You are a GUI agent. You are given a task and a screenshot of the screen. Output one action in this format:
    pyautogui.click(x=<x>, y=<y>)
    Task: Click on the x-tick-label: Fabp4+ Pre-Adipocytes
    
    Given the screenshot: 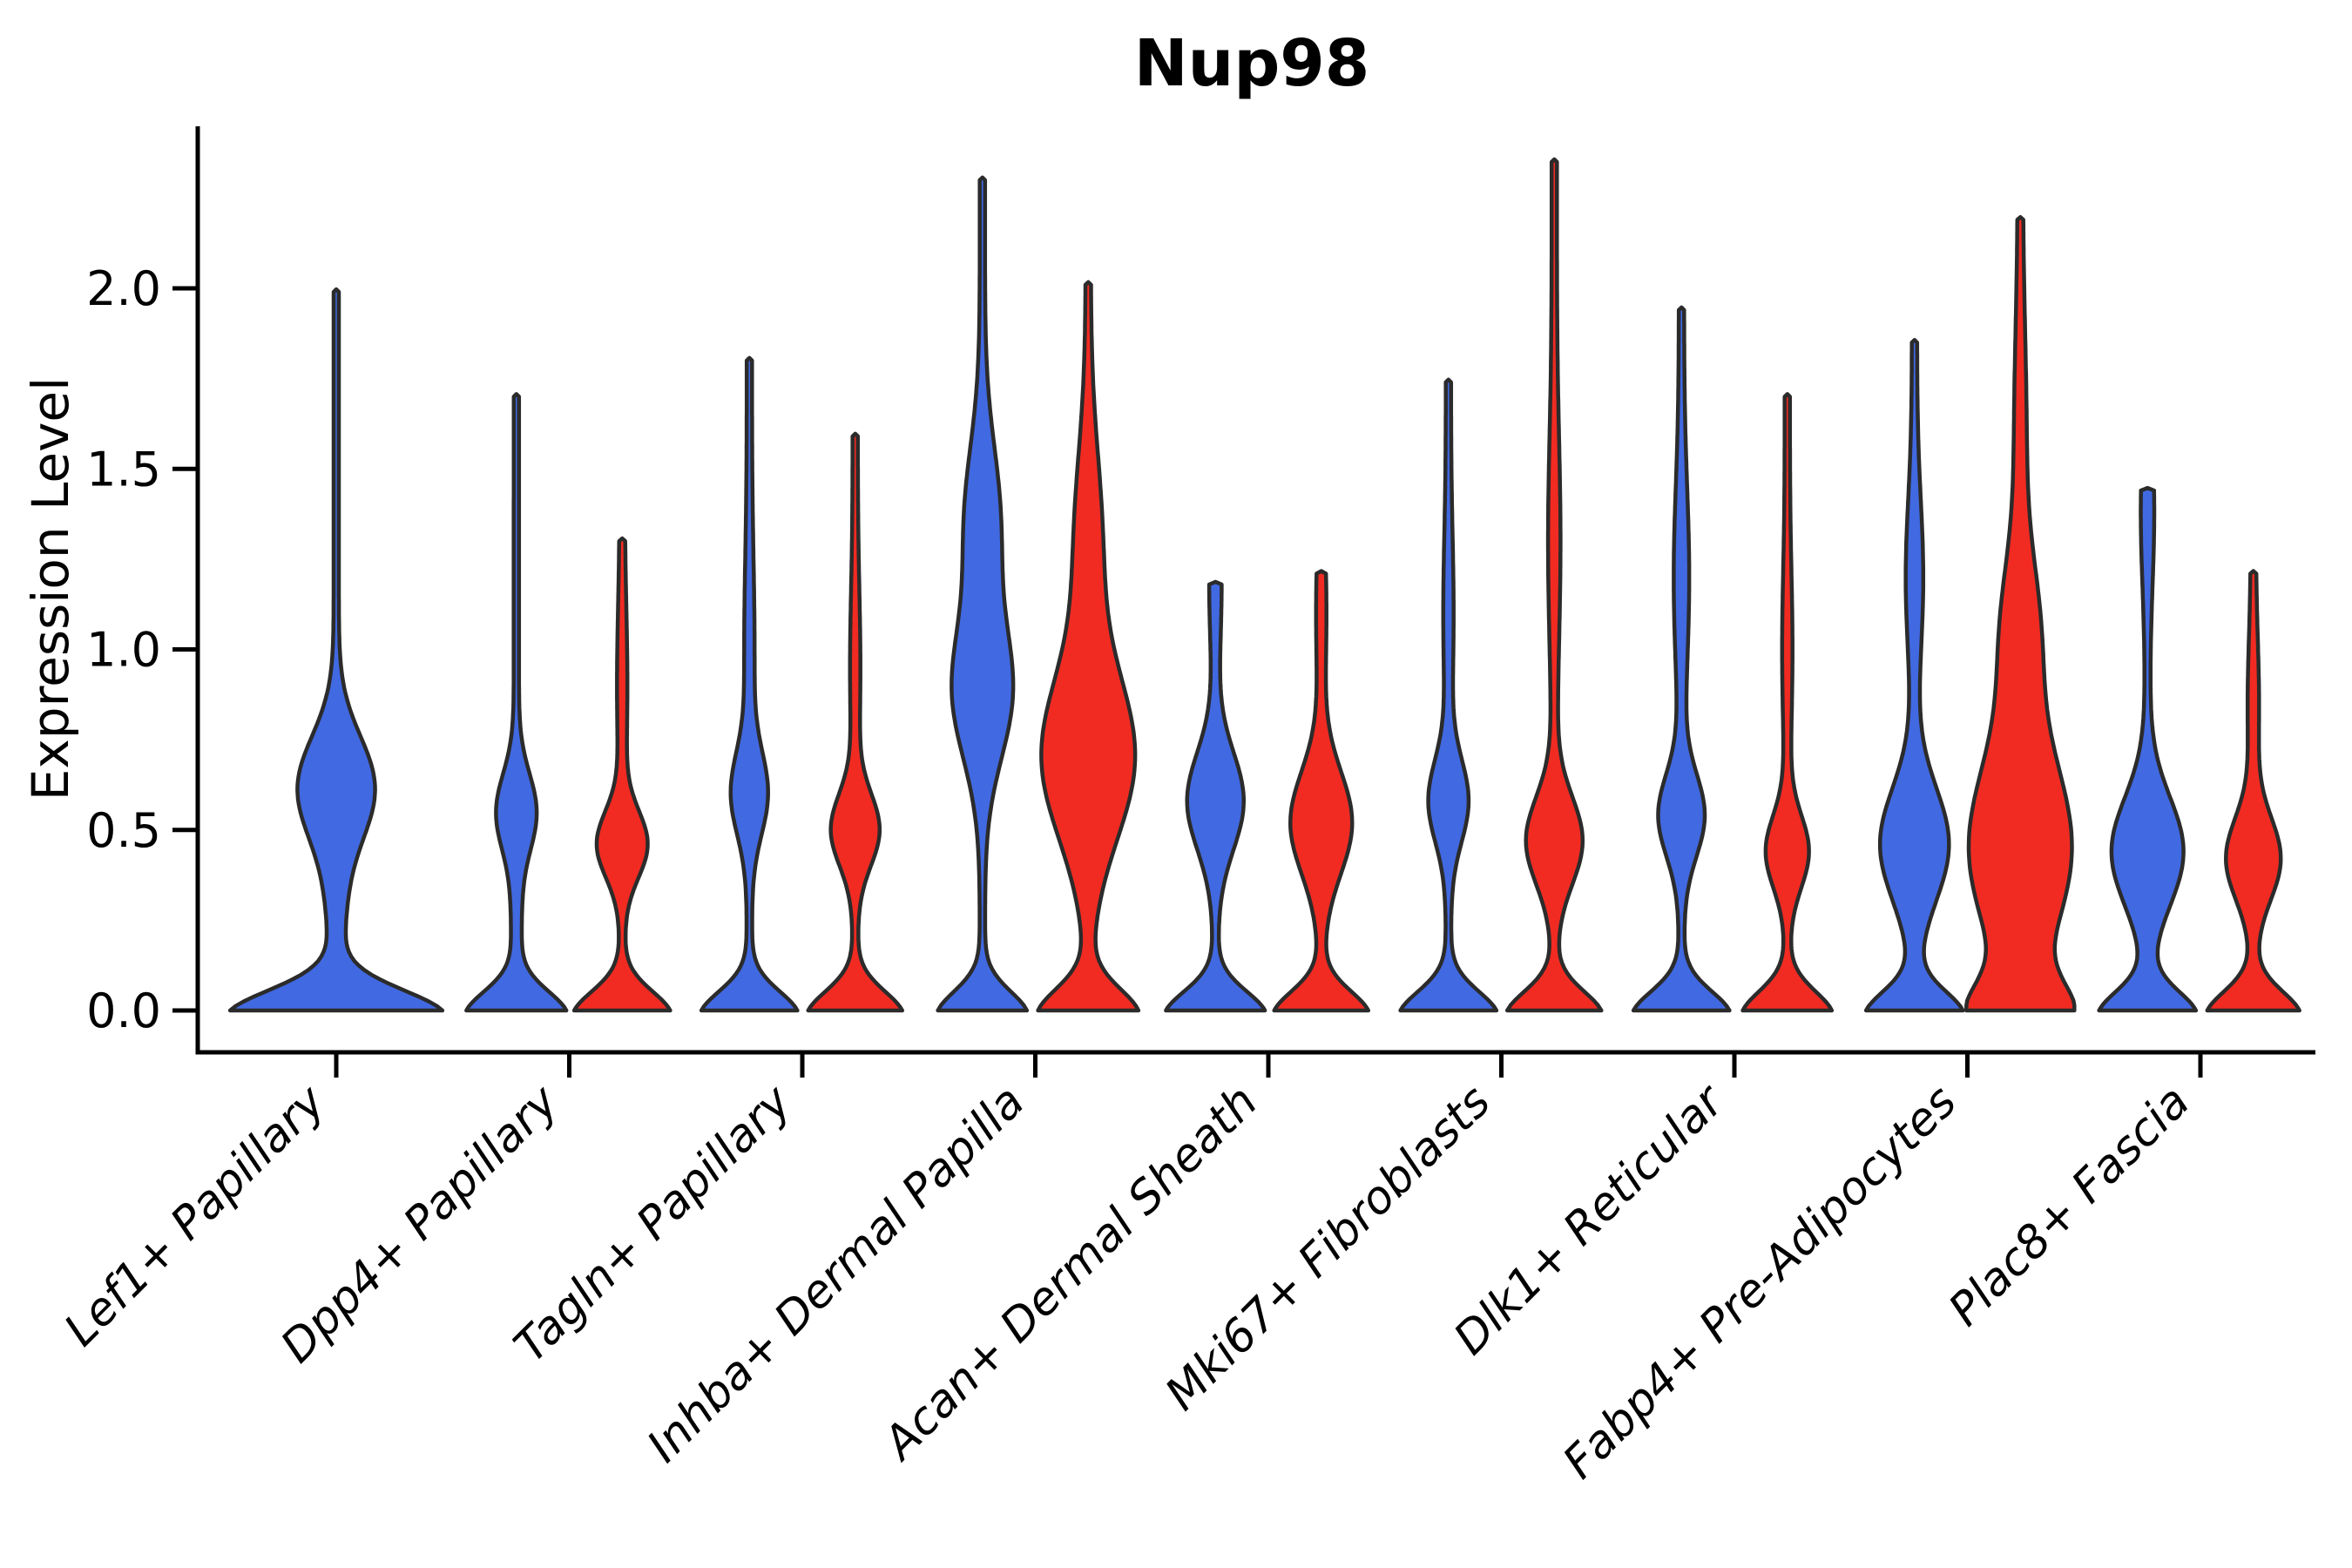 What is the action you would take?
    pyautogui.click(x=1760, y=1283)
    